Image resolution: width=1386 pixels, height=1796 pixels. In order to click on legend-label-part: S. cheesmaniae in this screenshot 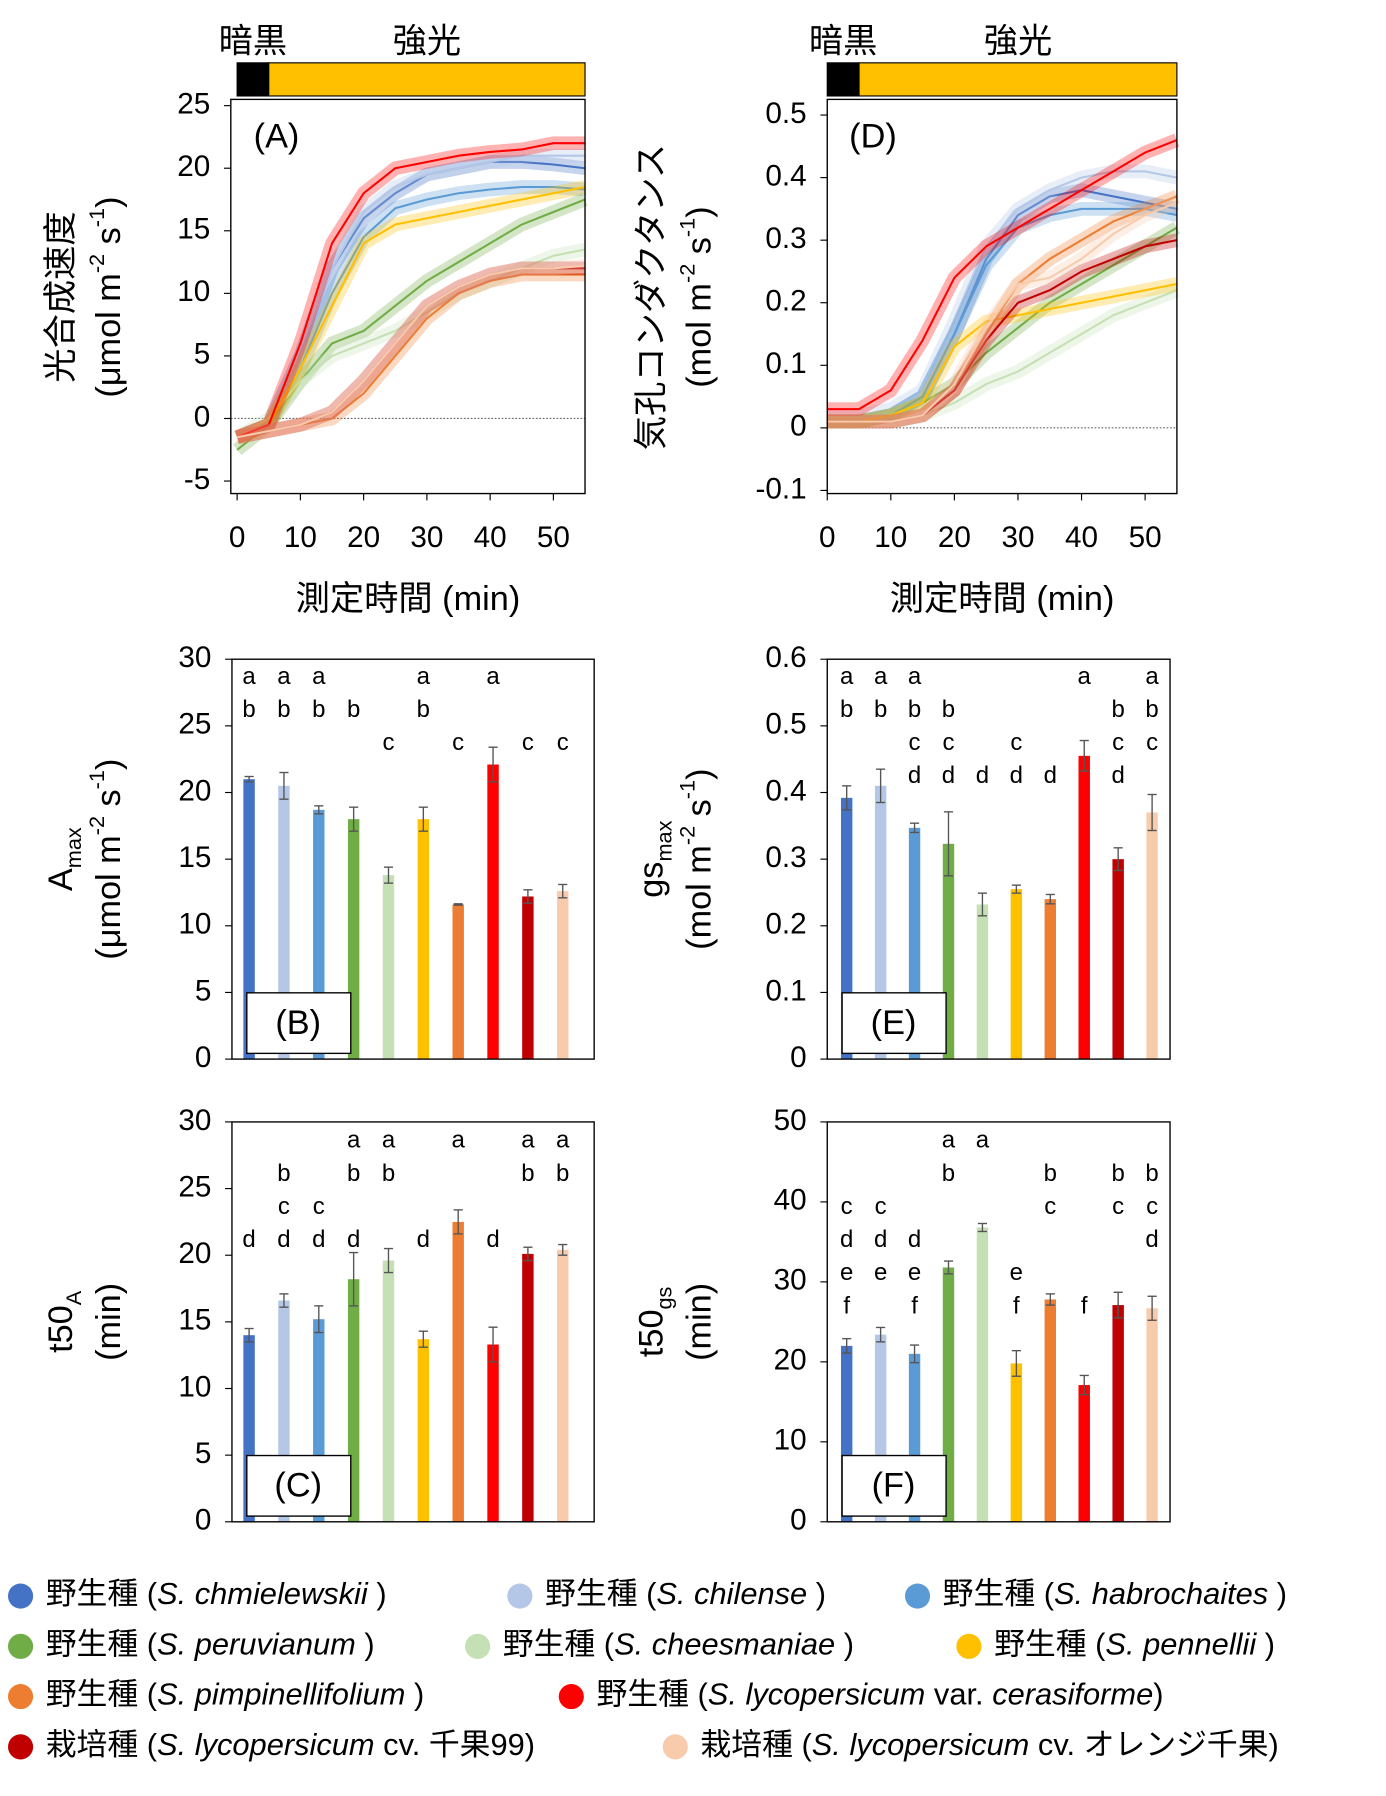, I will do `click(724, 1643)`.